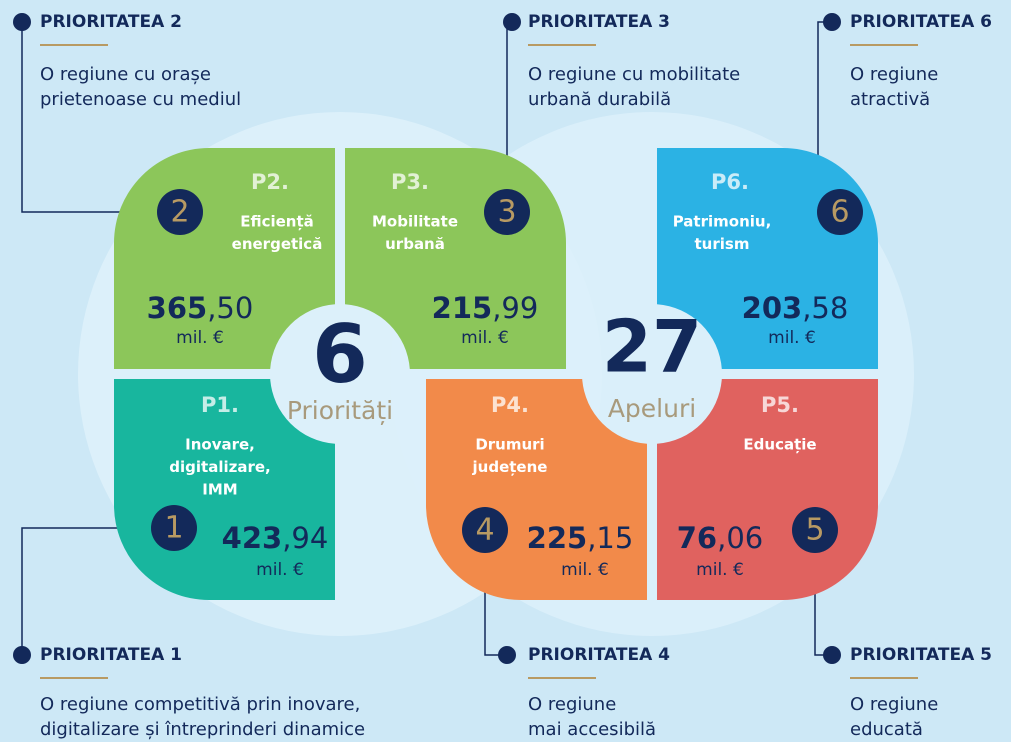 The width and height of the screenshot is (1011, 742). Describe the element at coordinates (125, 74) in the screenshot. I see `priority-description: O regiune cu orașe` at that location.